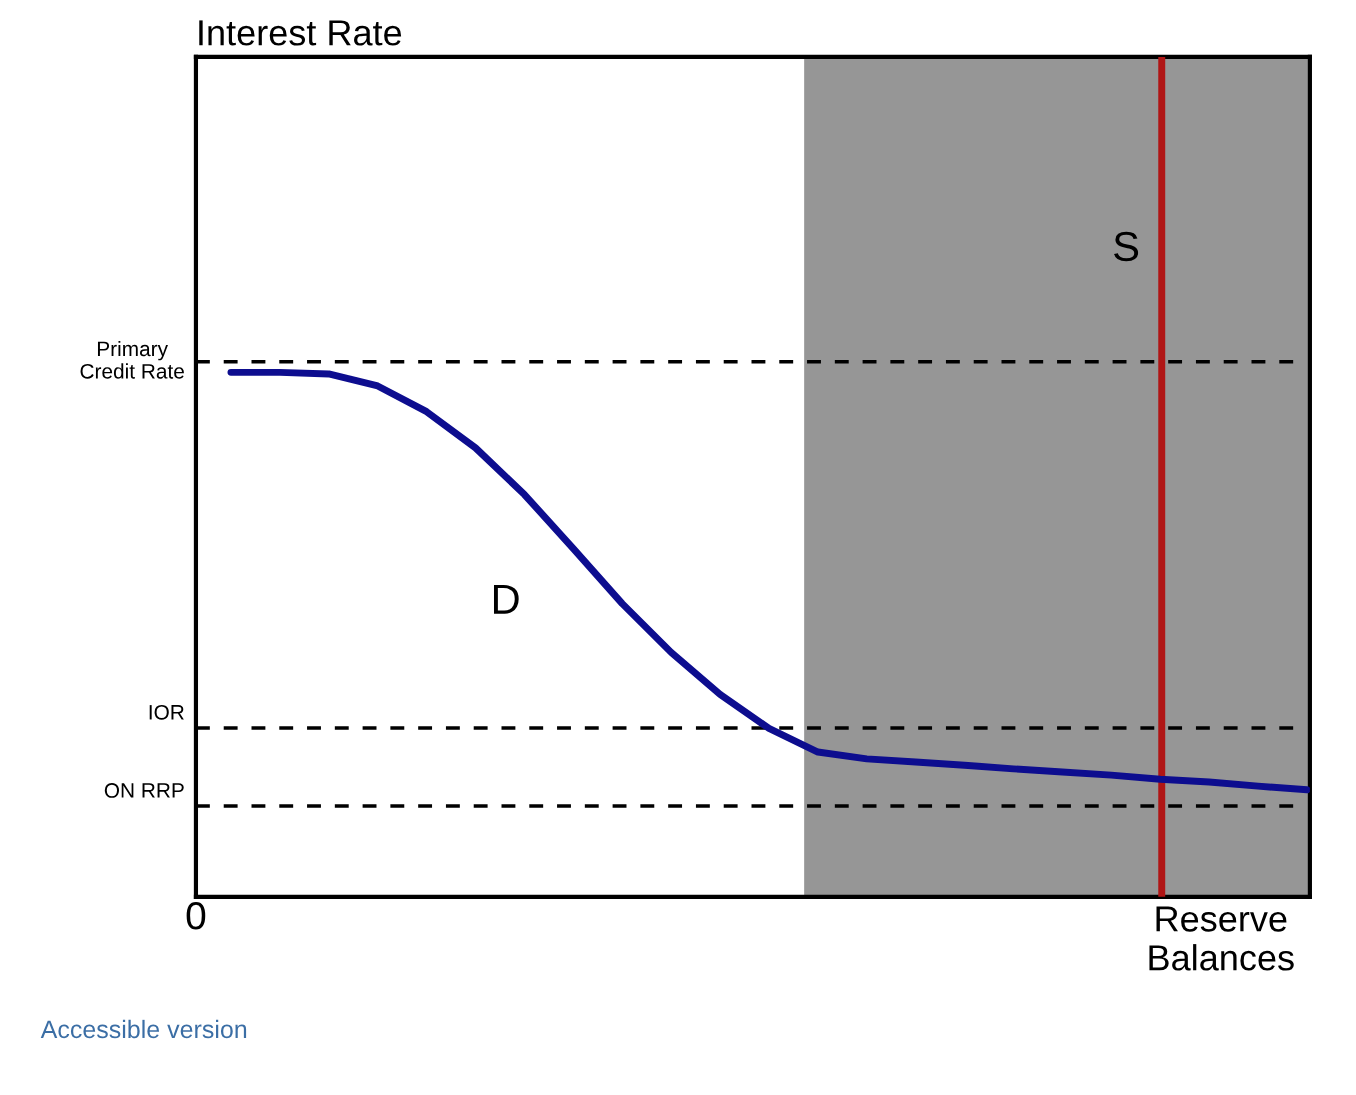 This screenshot has height=1095, width=1356. Describe the element at coordinates (196, 916) in the screenshot. I see `text: 0` at that location.